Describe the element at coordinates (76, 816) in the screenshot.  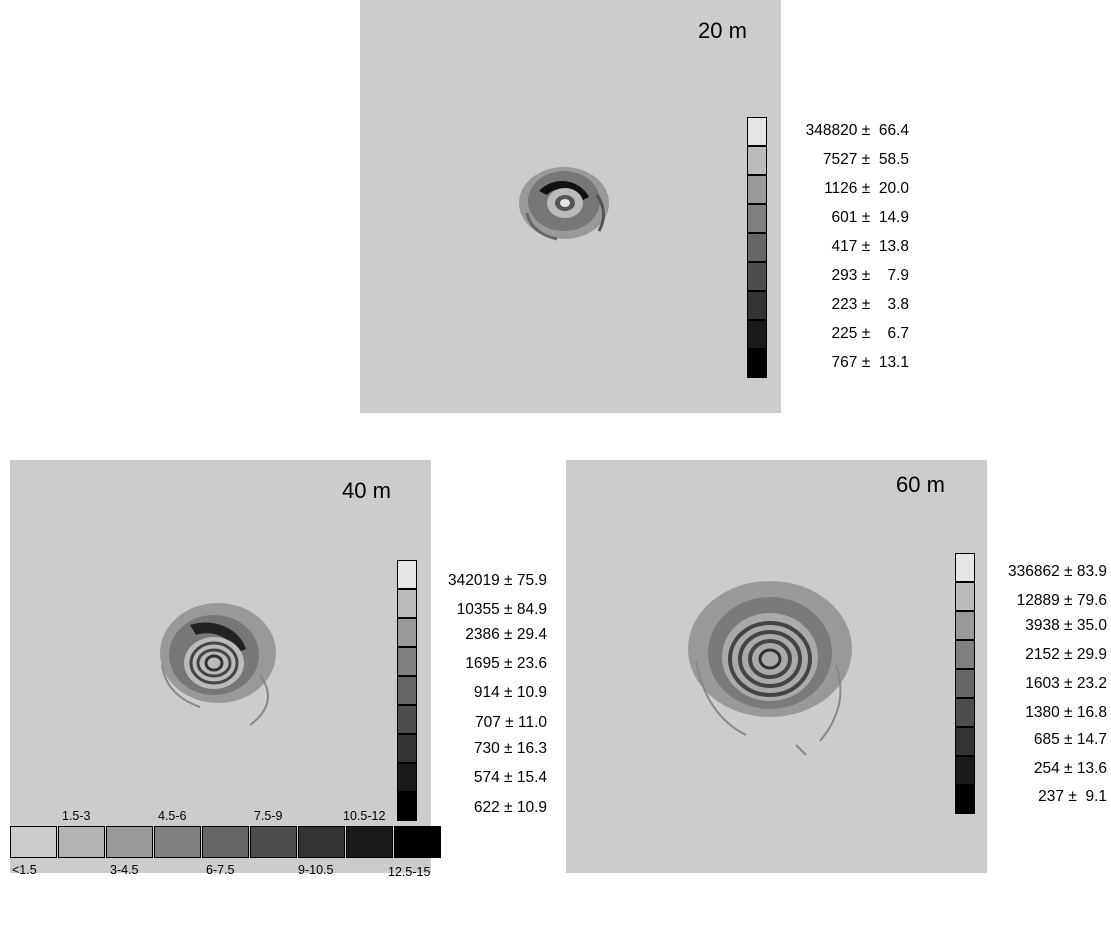
I see `class-legend-label: 1.5-3` at that location.